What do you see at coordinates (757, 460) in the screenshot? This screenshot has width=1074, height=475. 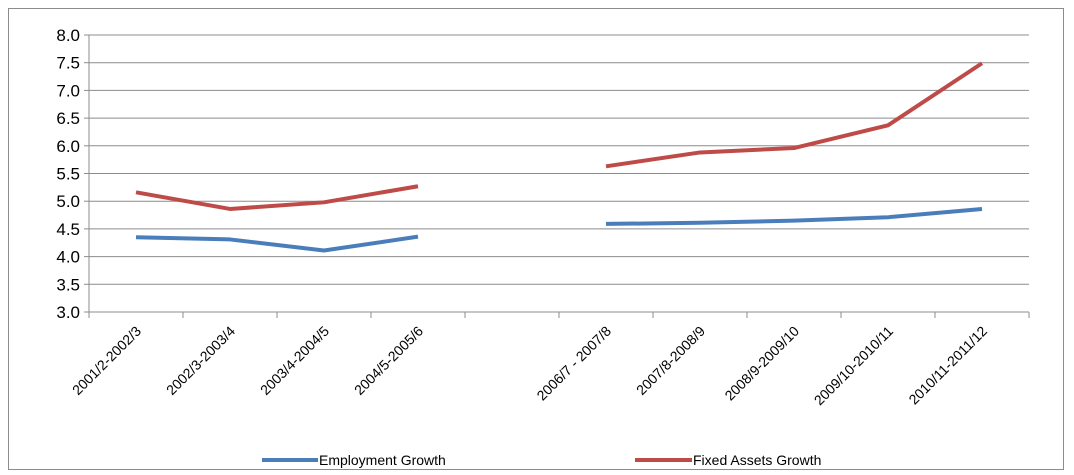 I see `legend-label: Fixed Assets Growth` at bounding box center [757, 460].